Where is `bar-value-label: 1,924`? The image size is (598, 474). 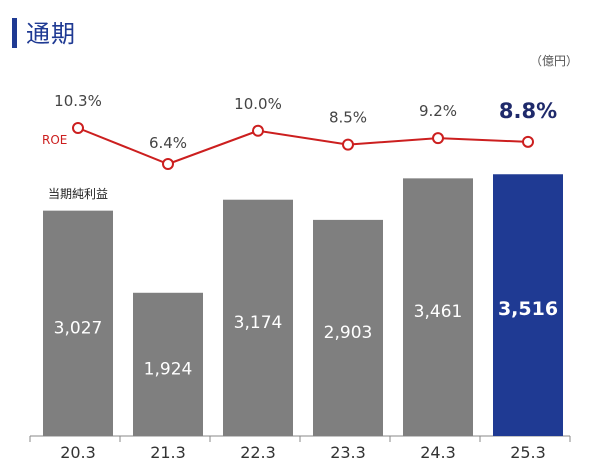
bar-value-label: 1,924 is located at coordinates (168, 369).